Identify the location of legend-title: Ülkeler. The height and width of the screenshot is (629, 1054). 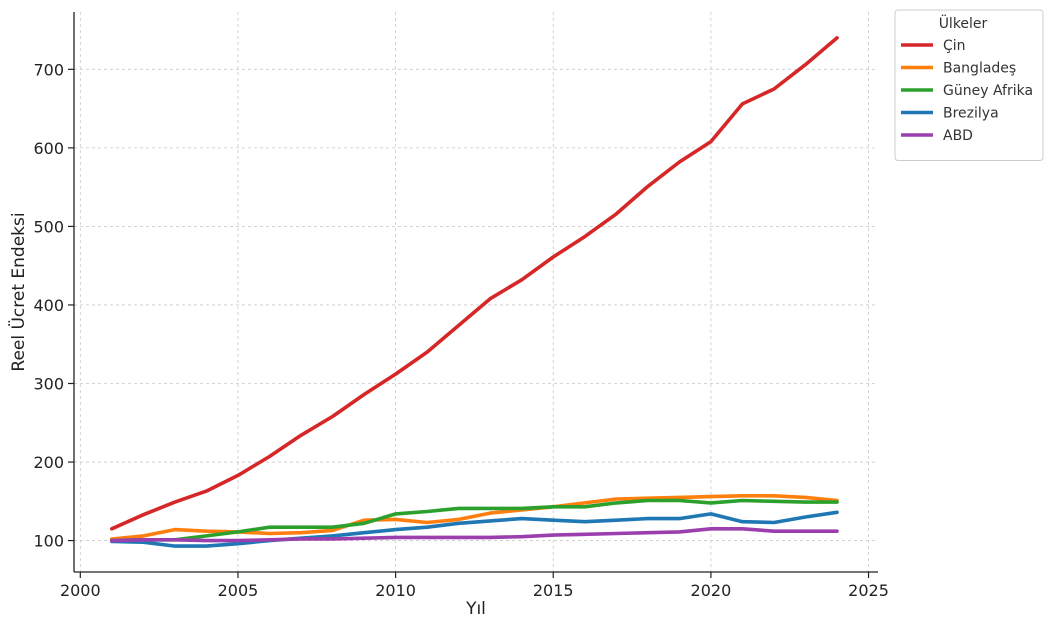
(963, 23).